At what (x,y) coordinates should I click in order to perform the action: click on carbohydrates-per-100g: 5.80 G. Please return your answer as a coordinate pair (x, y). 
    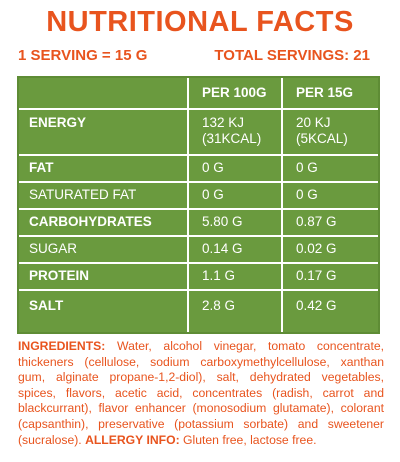
    Looking at the image, I should click on (234, 222).